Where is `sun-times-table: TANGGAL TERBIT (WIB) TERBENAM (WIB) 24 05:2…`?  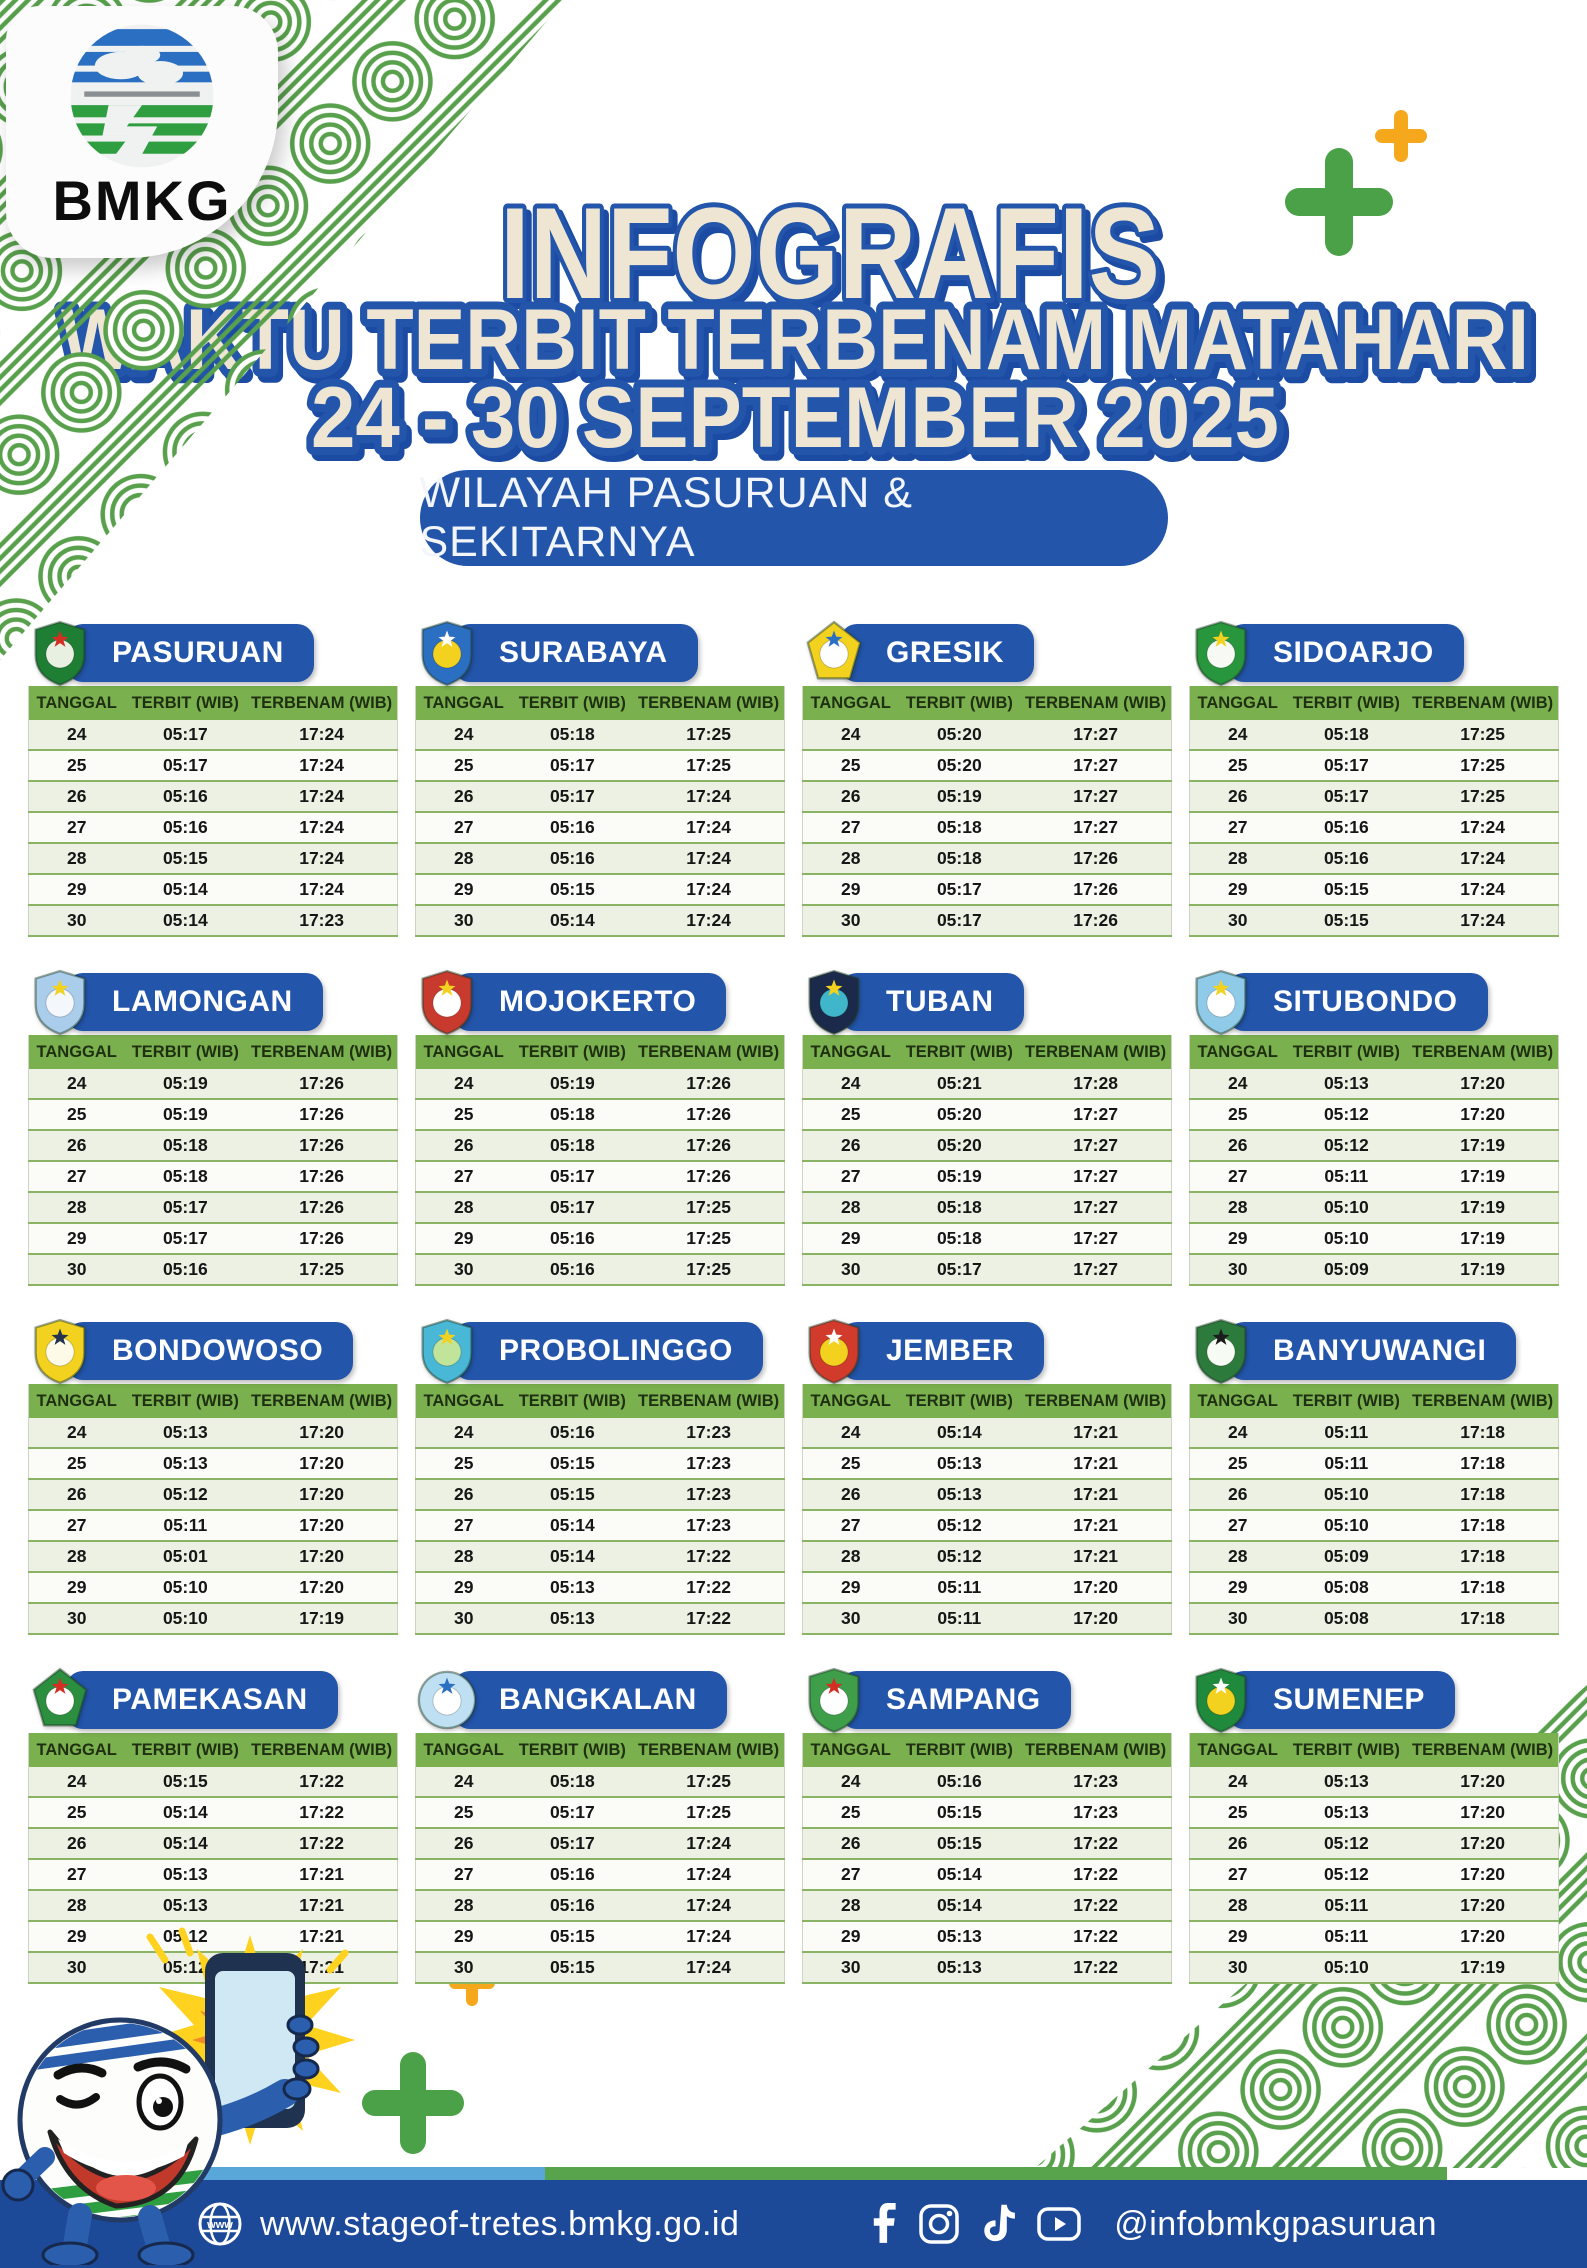
sun-times-table: TANGGAL TERBIT (WIB) TERBENAM (WIB) 24 05:2… is located at coordinates (987, 811).